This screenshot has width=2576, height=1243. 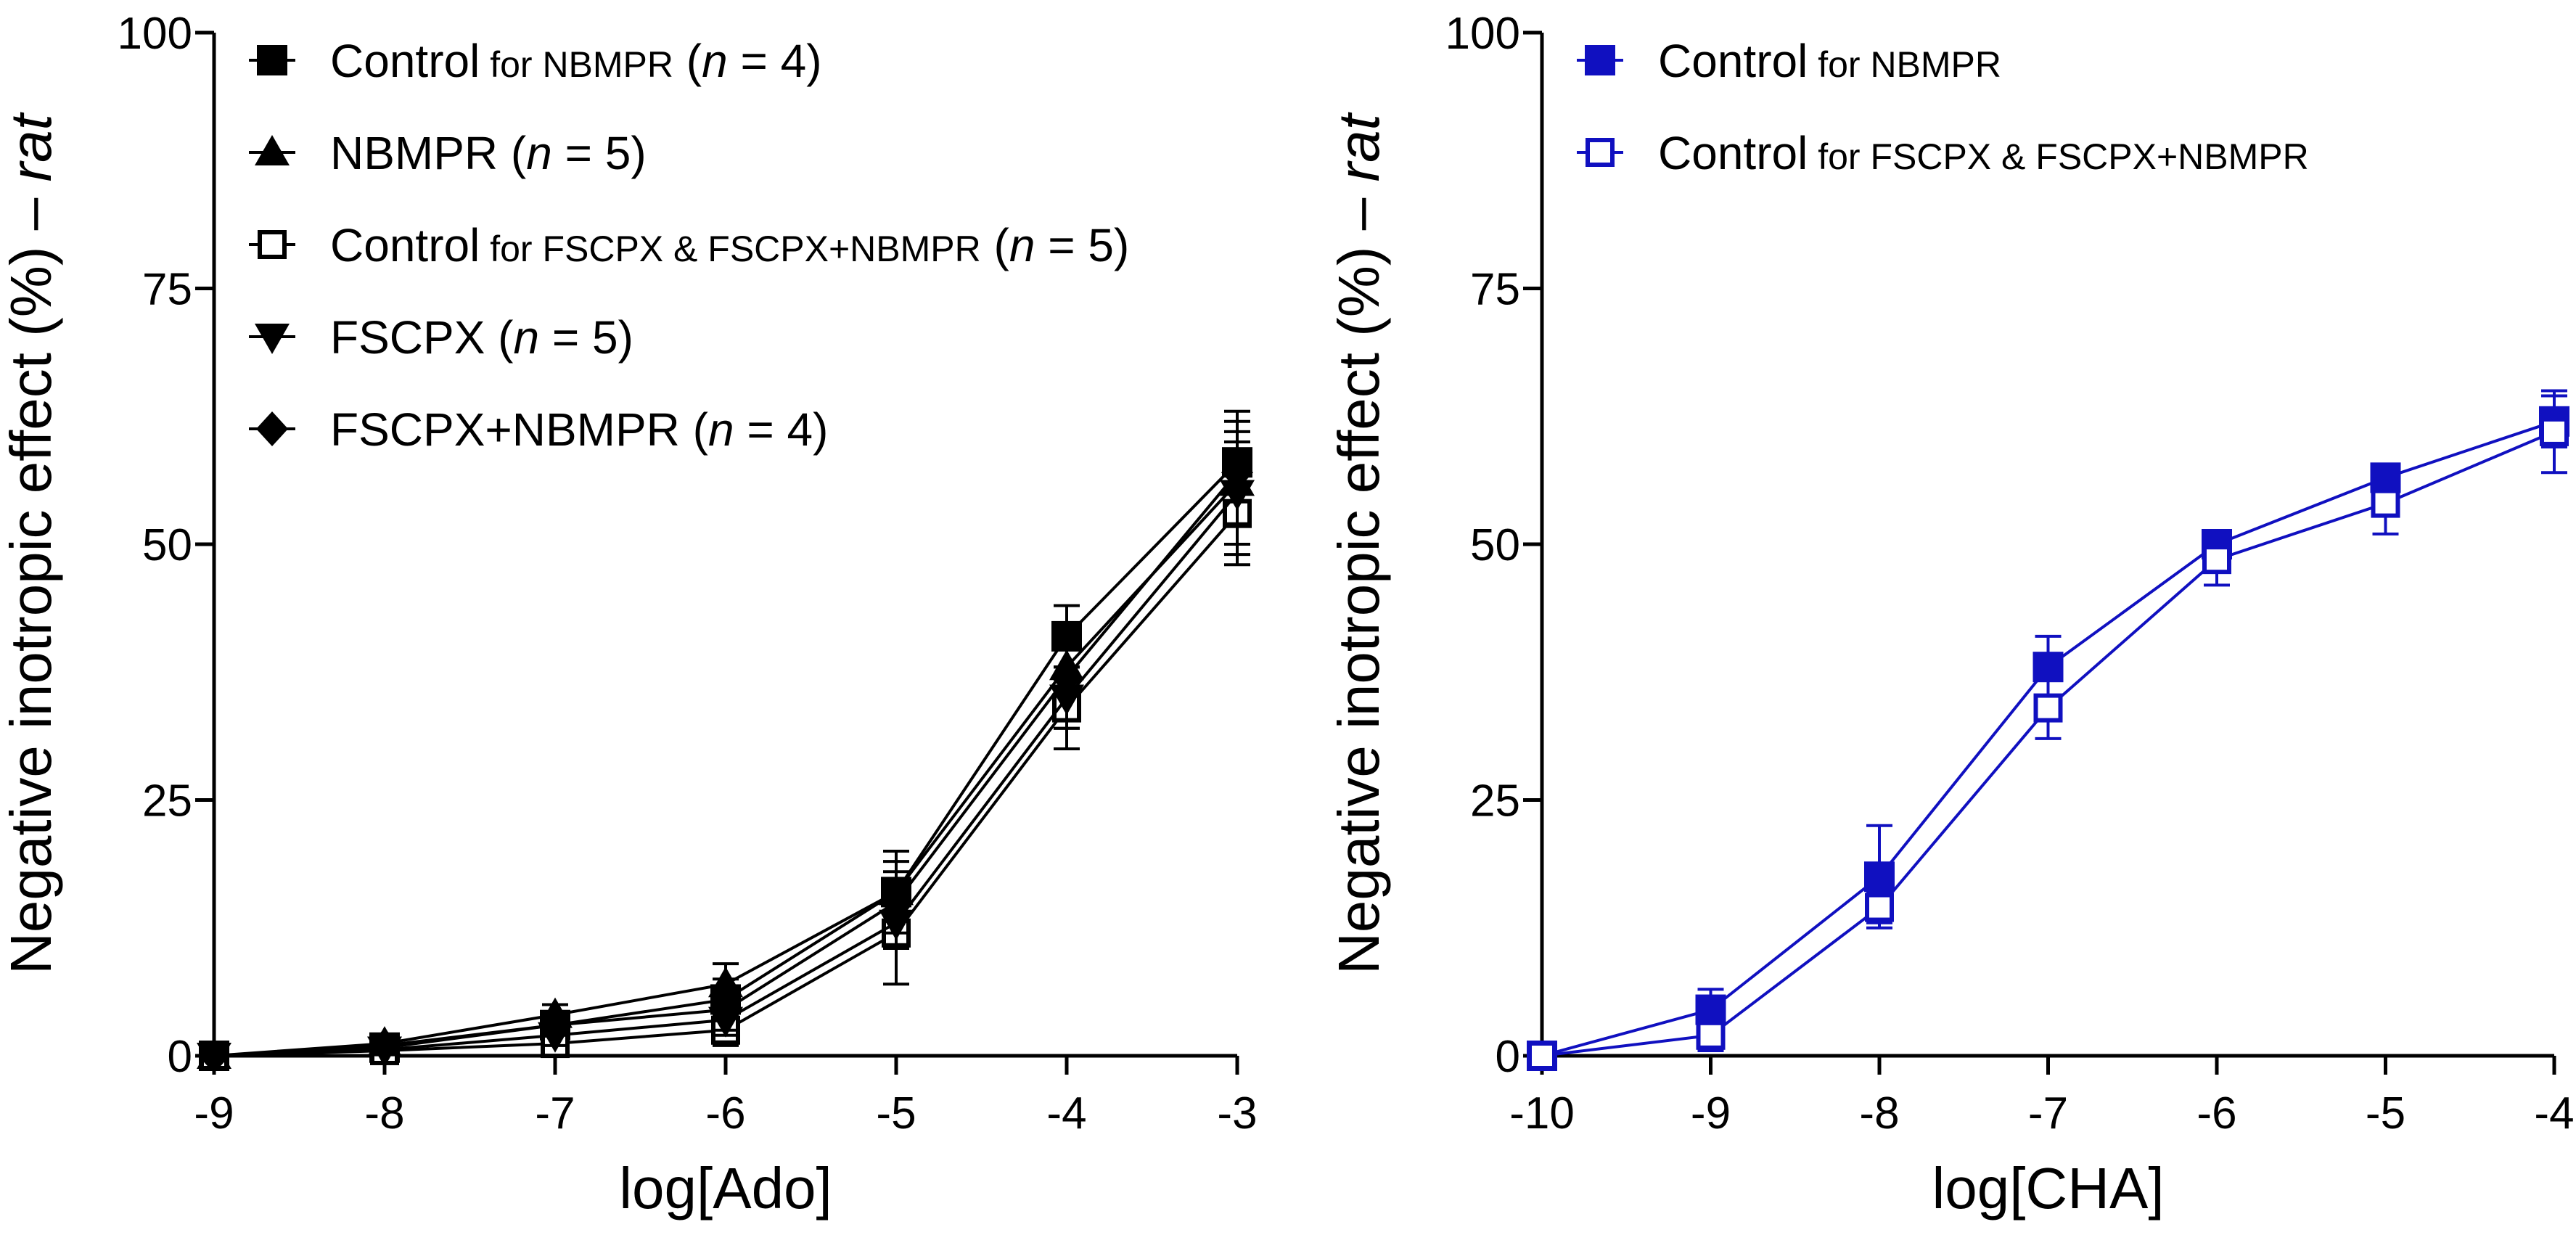 I want to click on legend-label: Control for NBMPR (n = 4), so click(x=576, y=61).